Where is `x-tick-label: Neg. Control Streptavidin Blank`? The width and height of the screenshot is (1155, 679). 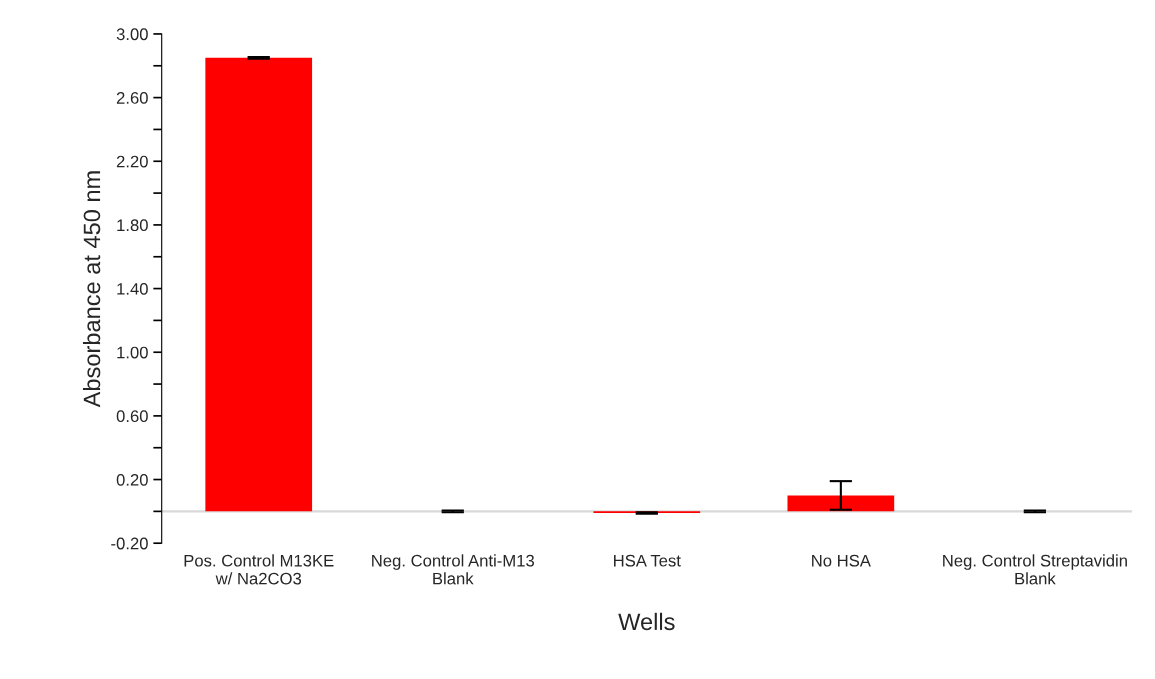 x-tick-label: Neg. Control Streptavidin Blank is located at coordinates (1035, 569).